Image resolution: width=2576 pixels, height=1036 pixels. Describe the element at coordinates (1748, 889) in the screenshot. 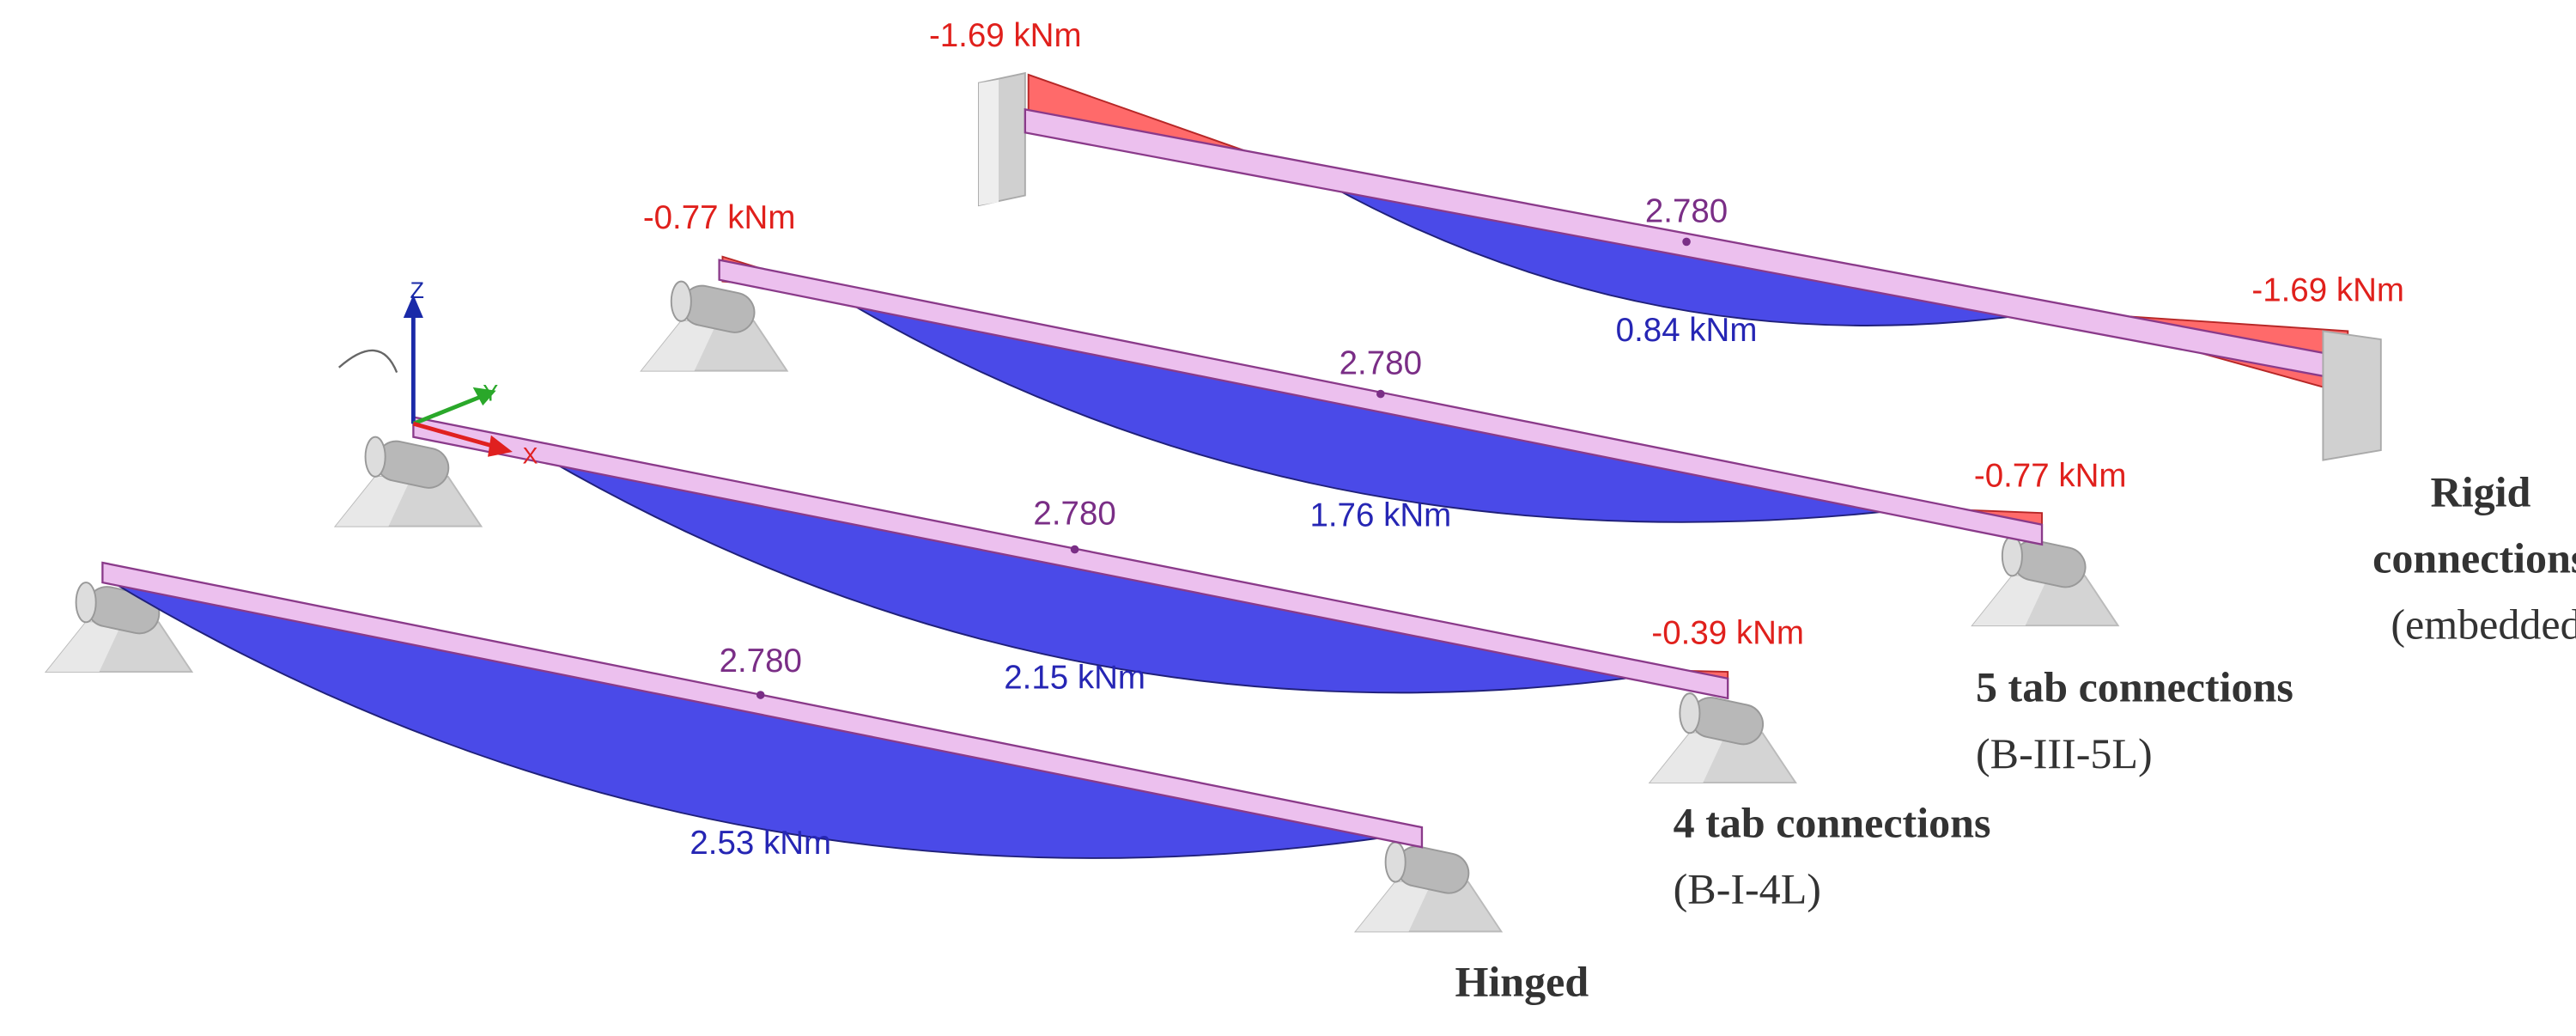

I see `beam-note: (B-I-4L)` at that location.